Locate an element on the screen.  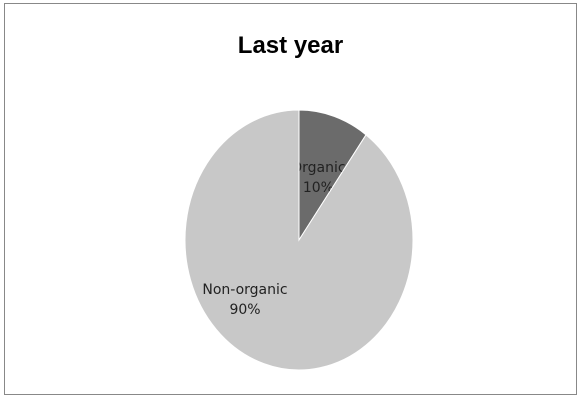
slice-value-label: 90% is located at coordinates (244, 310).